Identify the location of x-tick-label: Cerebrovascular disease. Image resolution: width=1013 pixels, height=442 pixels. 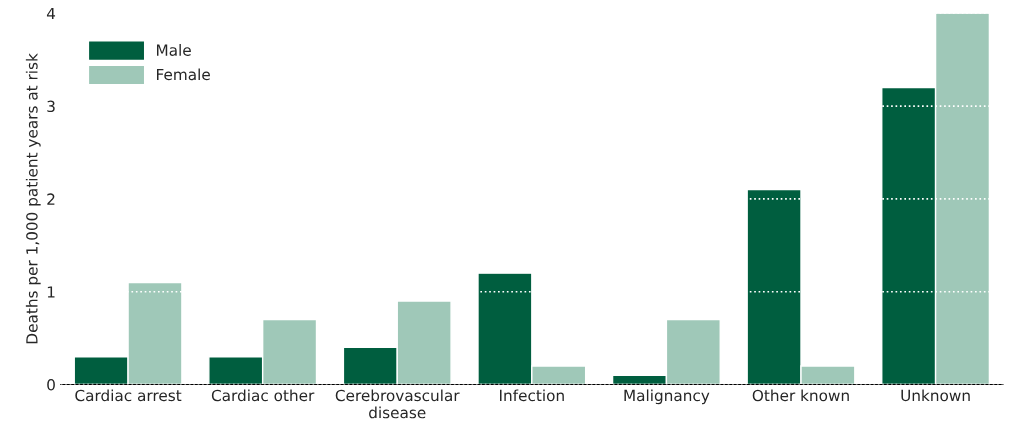
(397, 404).